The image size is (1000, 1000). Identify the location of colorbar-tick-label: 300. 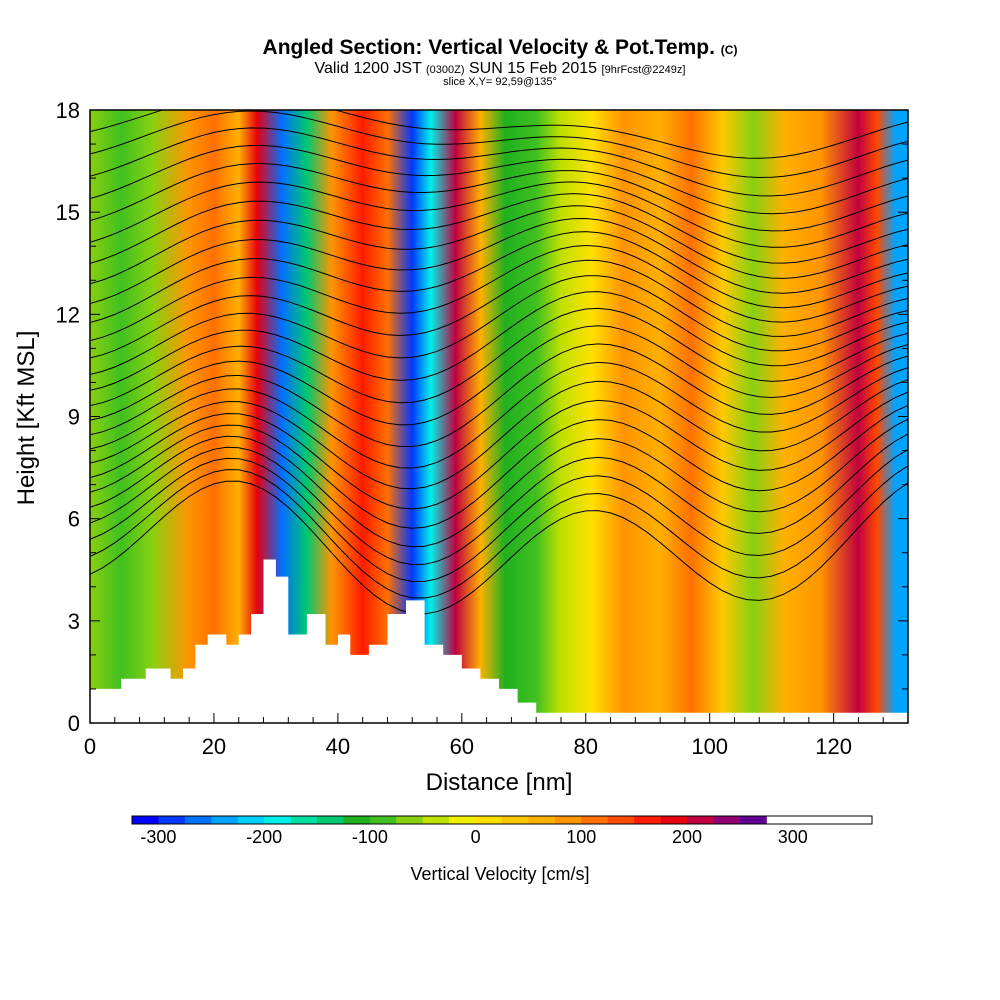
(793, 837).